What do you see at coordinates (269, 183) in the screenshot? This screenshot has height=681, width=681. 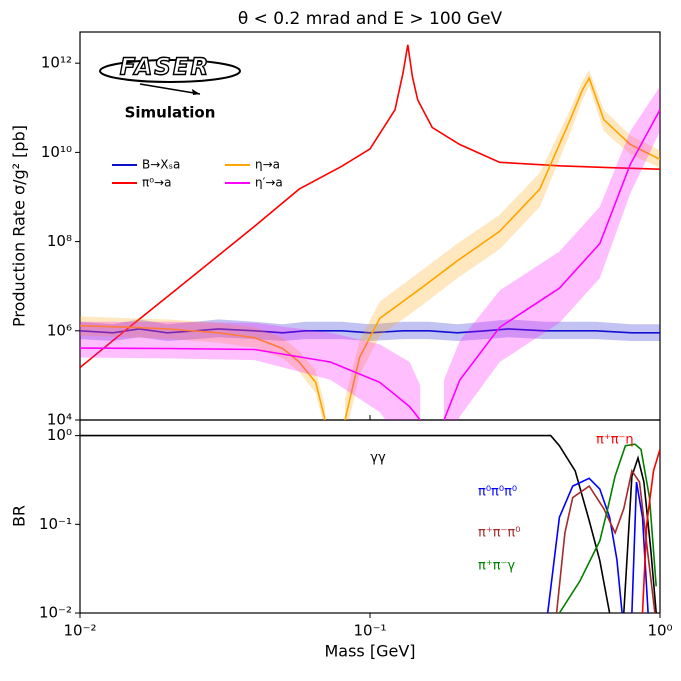 I see `legend-label: η′→a` at bounding box center [269, 183].